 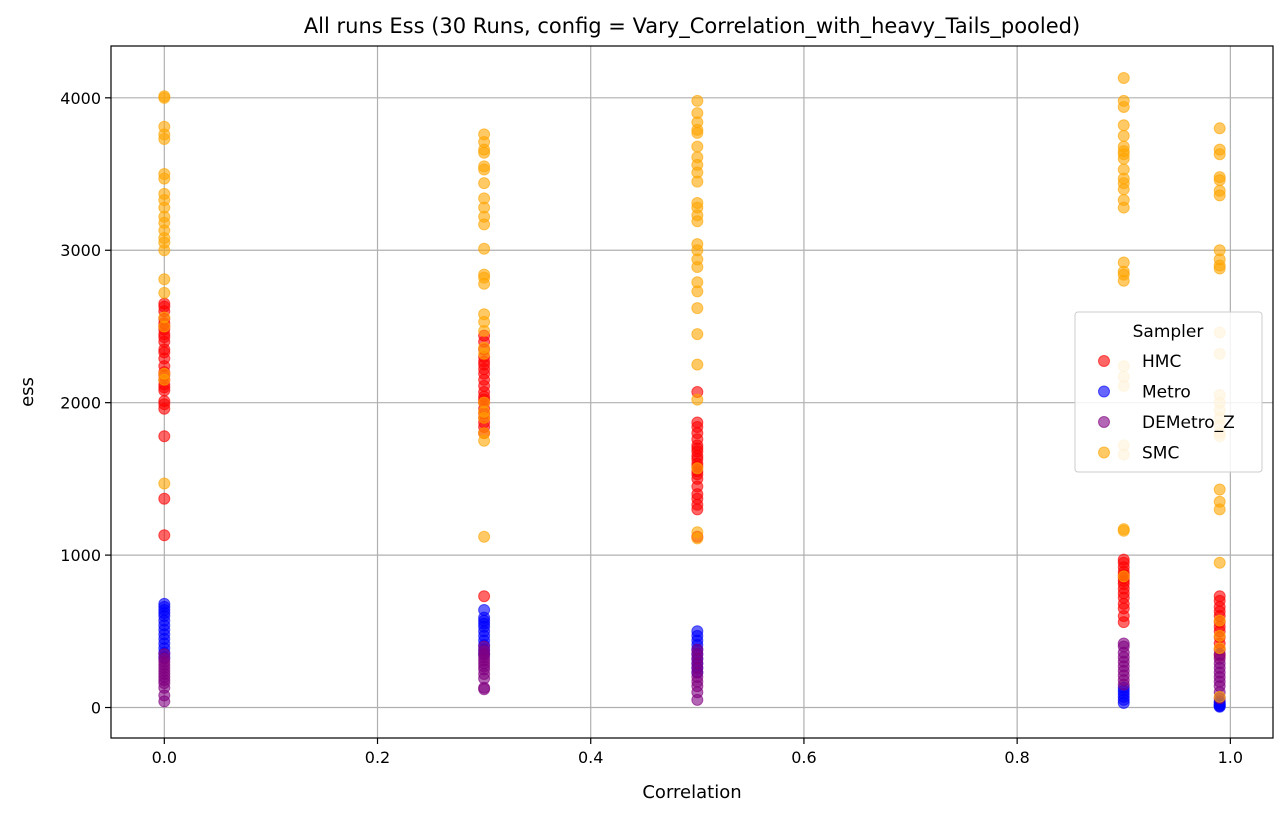 What do you see at coordinates (96, 708) in the screenshot?
I see `y-tick-label: 0` at bounding box center [96, 708].